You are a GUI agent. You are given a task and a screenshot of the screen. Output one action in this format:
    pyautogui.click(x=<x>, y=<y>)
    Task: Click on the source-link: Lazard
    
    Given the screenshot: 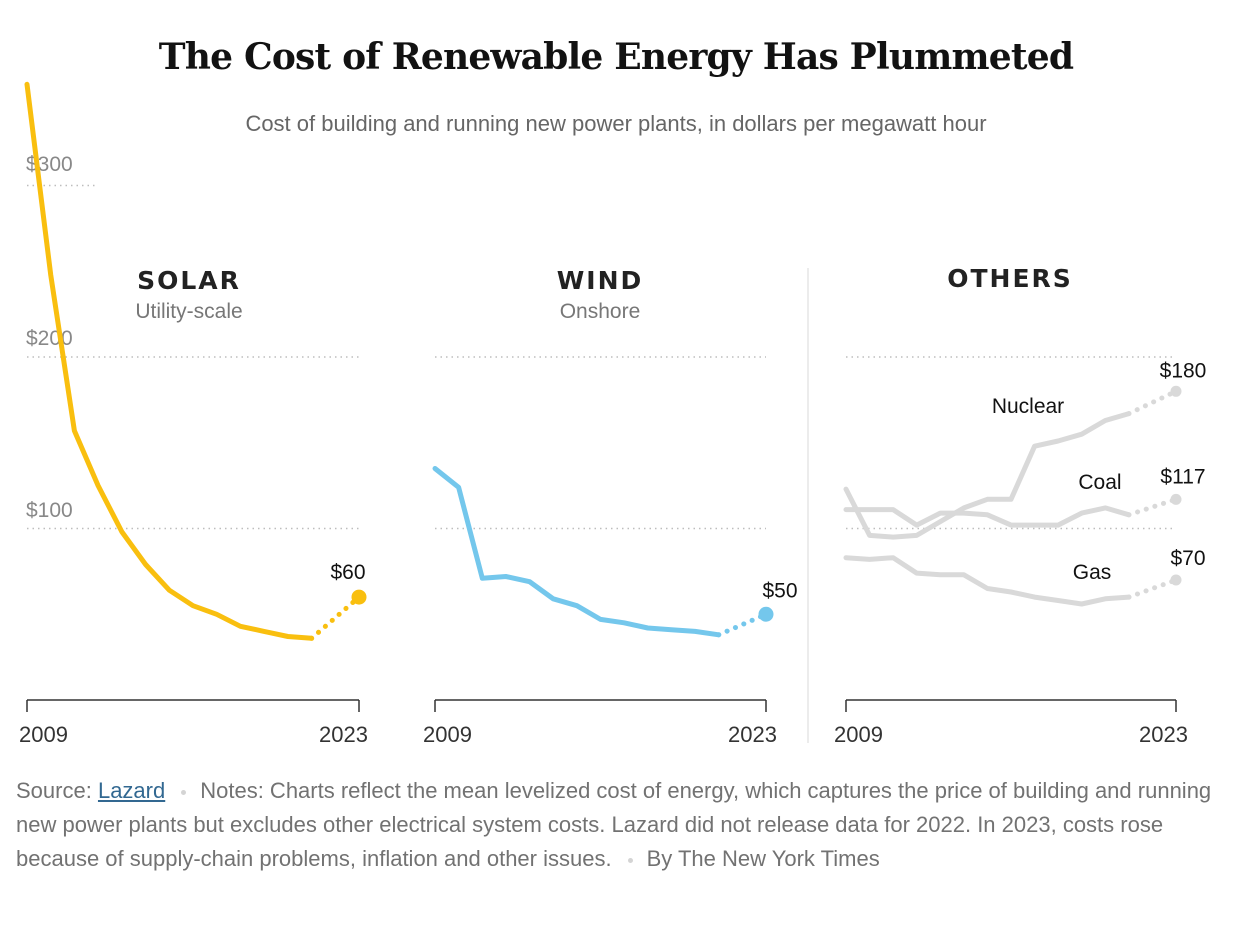 What is the action you would take?
    pyautogui.click(x=131, y=790)
    